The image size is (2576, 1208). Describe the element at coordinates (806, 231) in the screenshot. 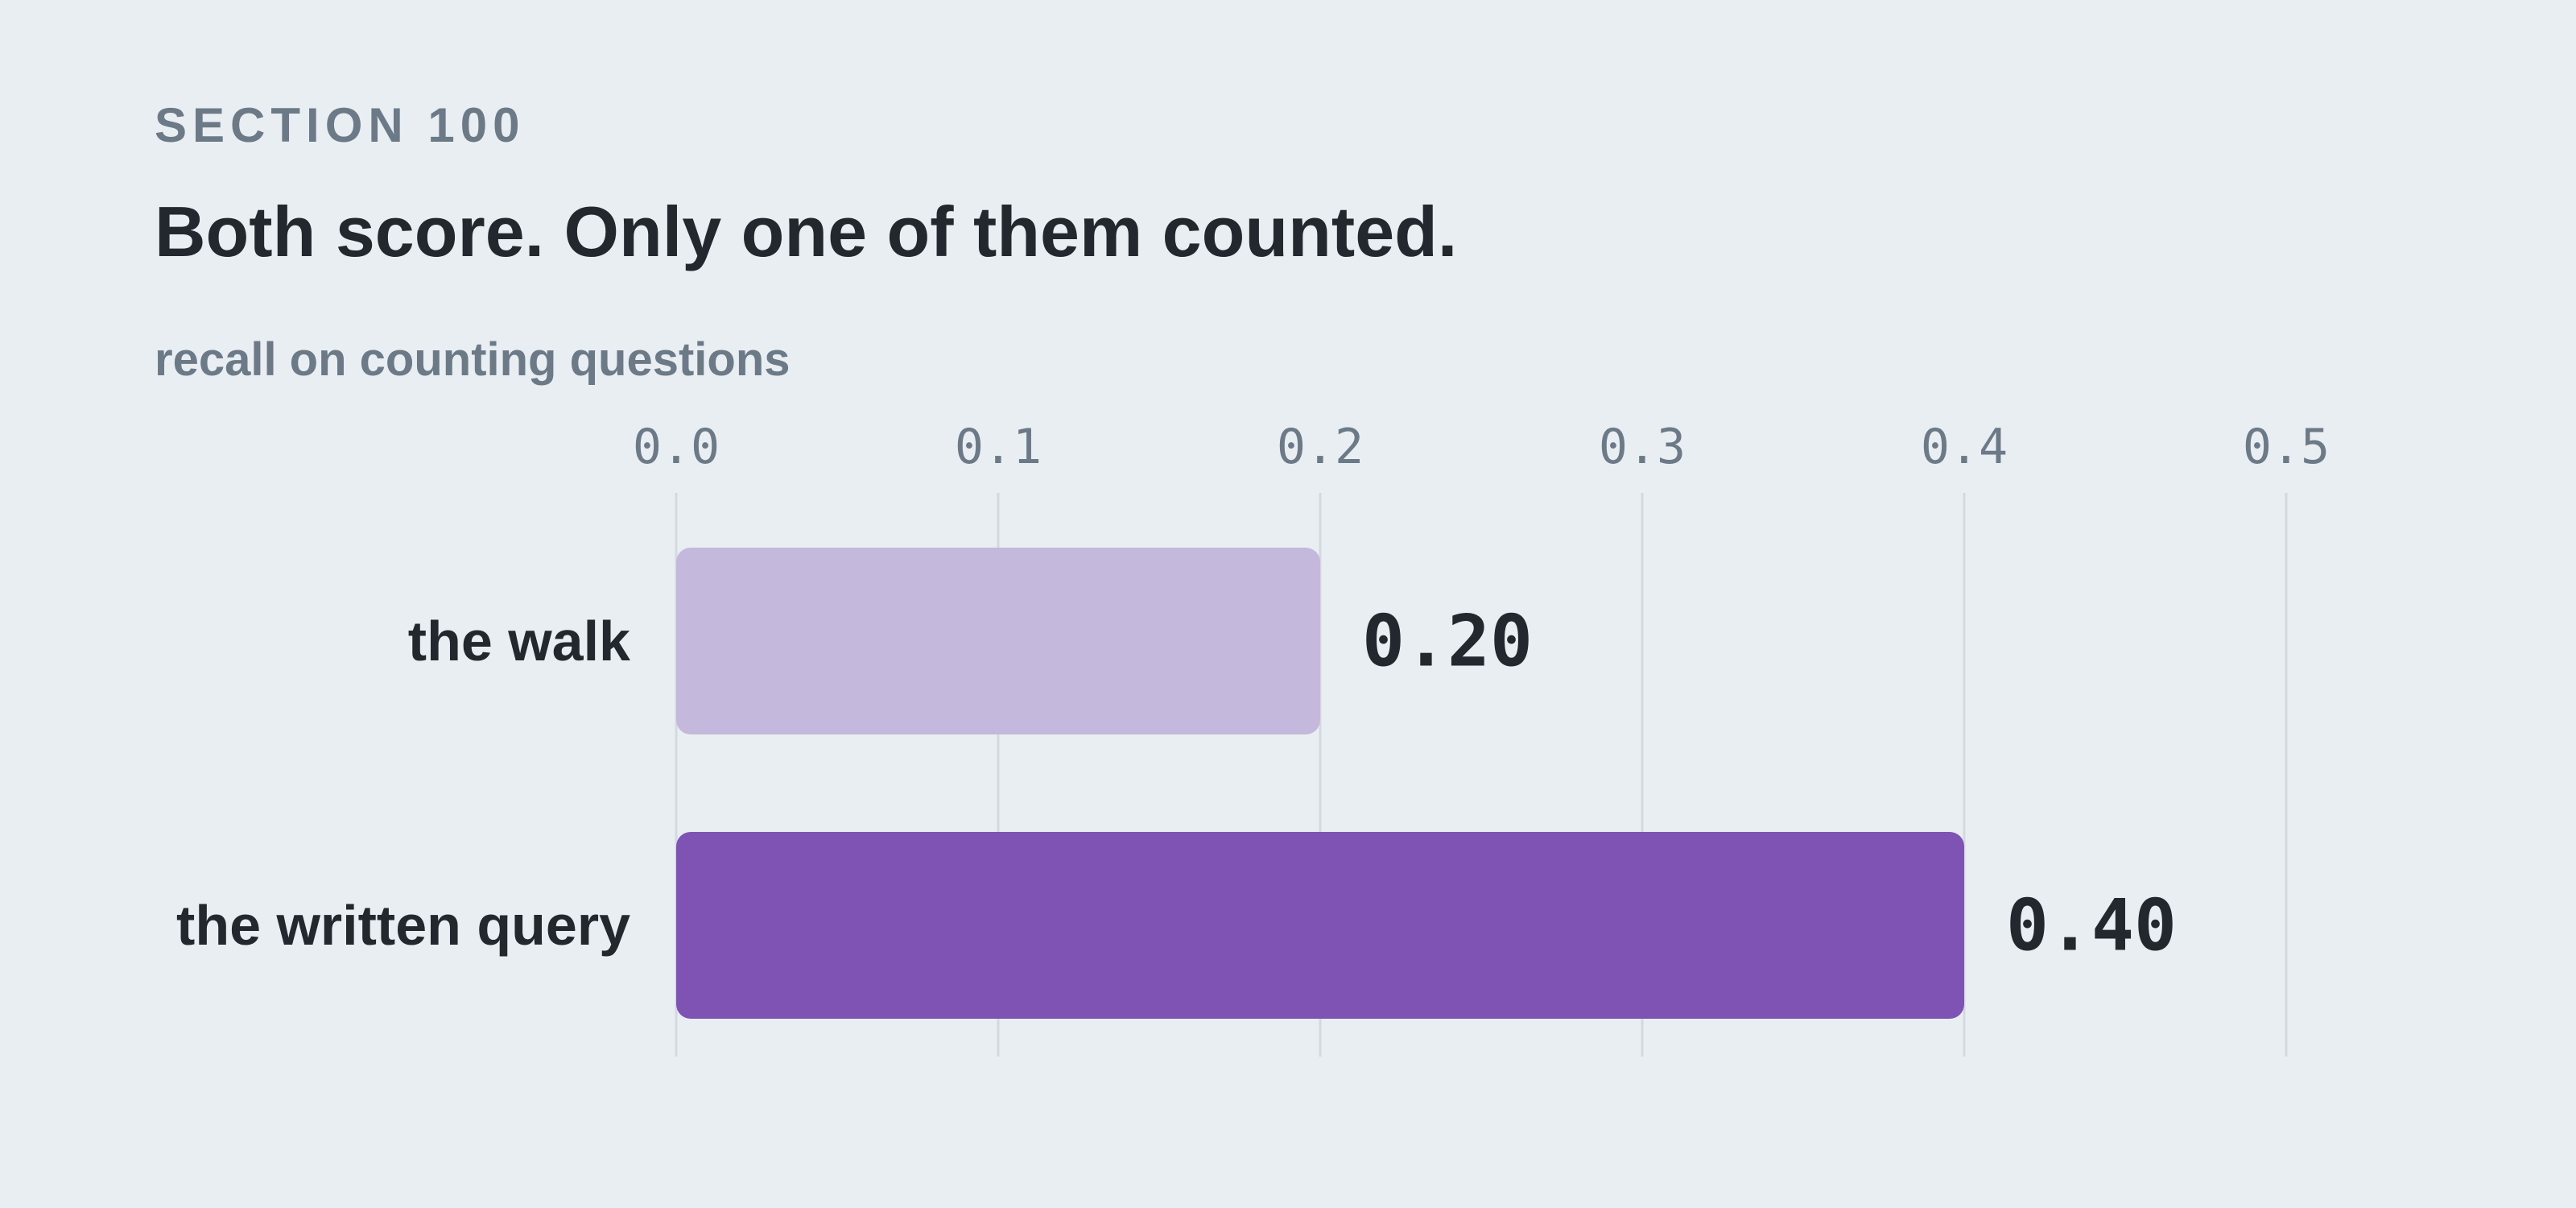

I see `chart-title: Both score. Only one of them counted.` at that location.